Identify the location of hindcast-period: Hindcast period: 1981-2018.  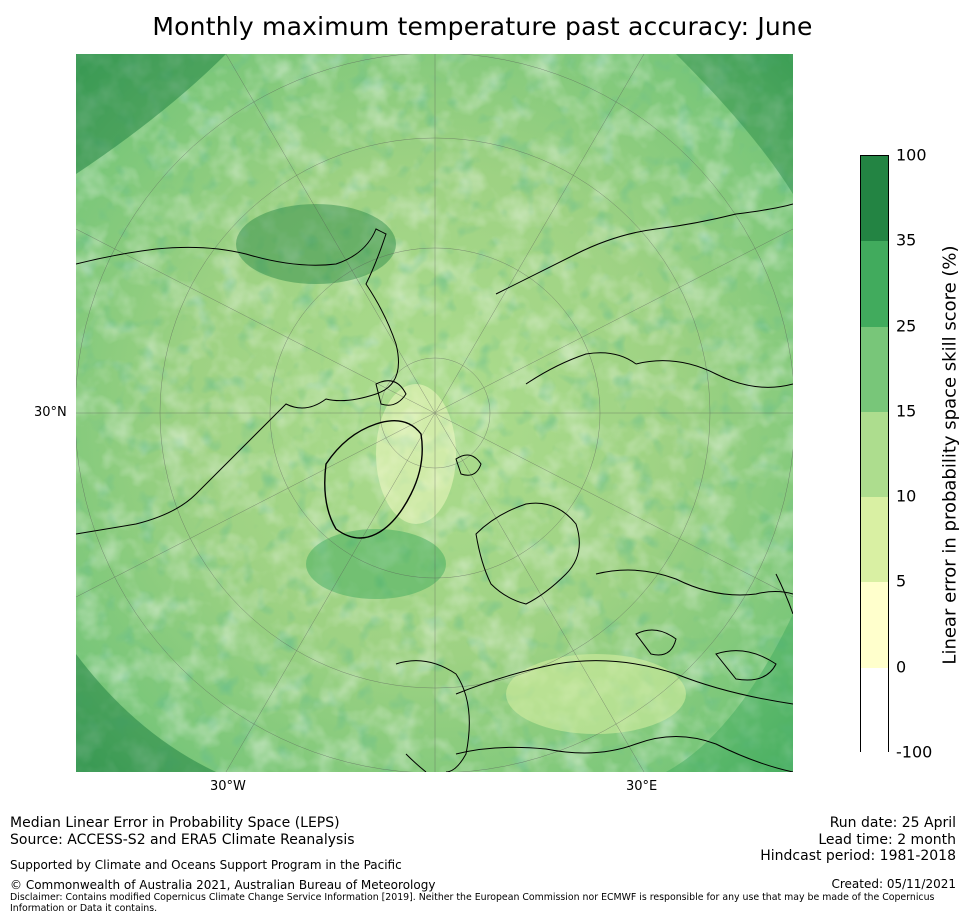
(858, 856).